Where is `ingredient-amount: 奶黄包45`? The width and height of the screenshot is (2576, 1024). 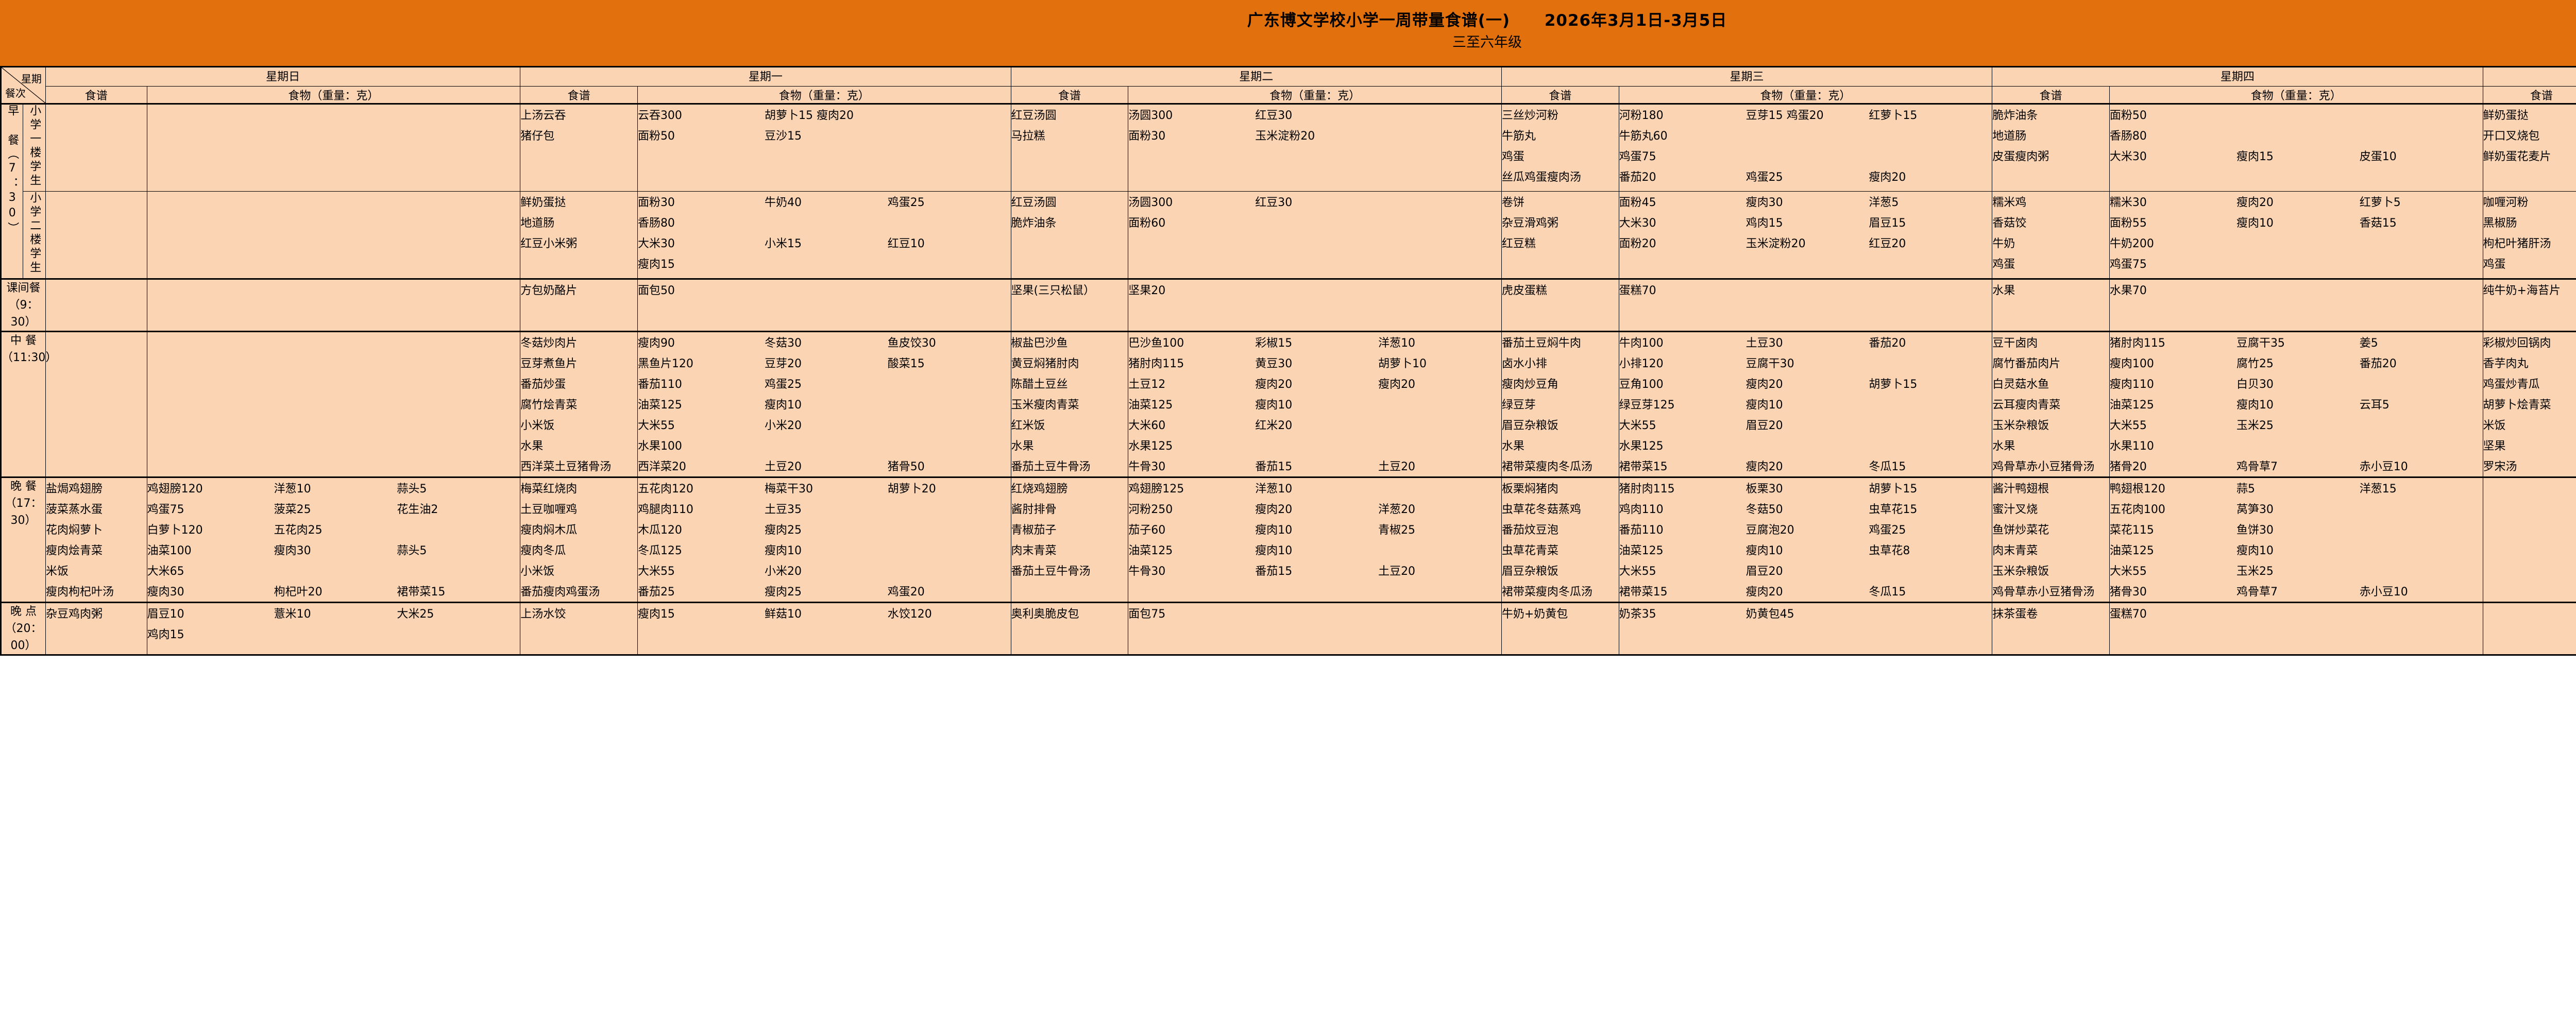 ingredient-amount: 奶黄包45 is located at coordinates (1769, 614).